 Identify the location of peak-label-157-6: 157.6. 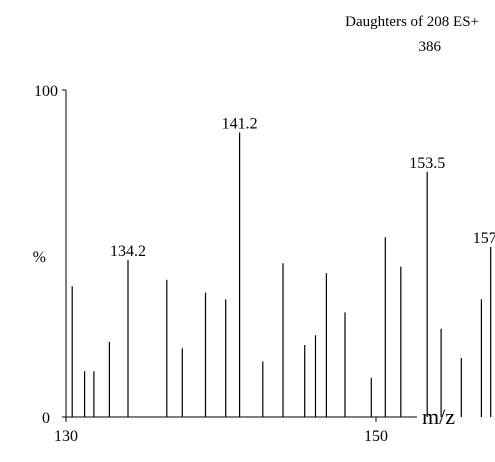
(484, 238).